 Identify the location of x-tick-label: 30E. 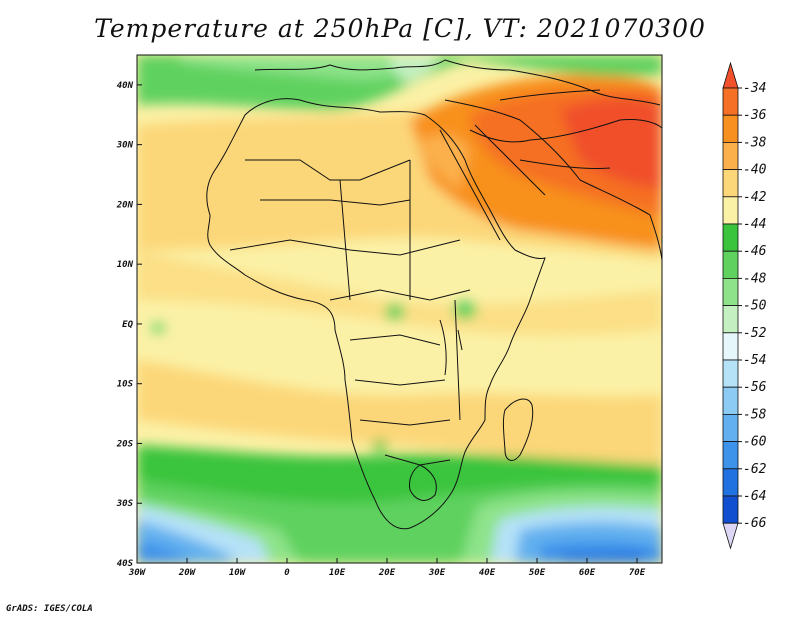
(437, 573).